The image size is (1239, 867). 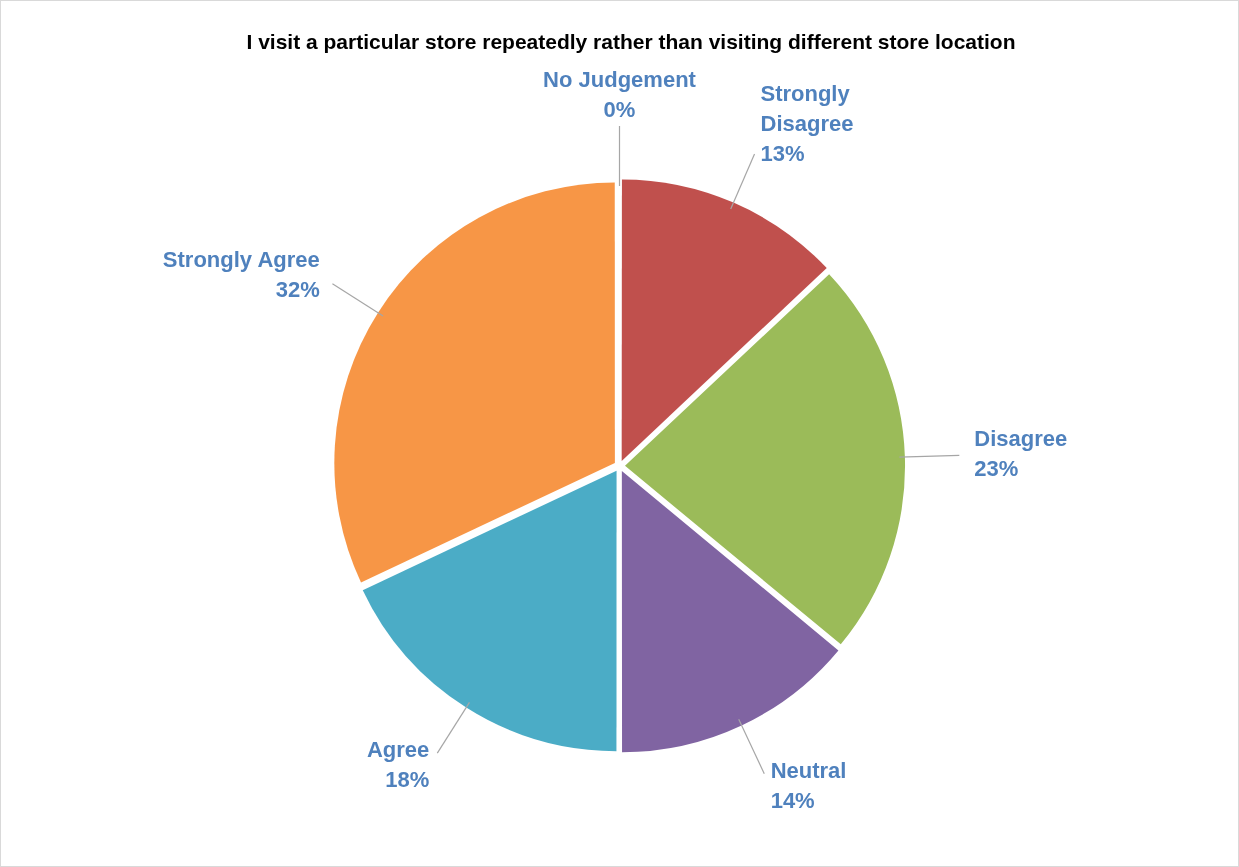 What do you see at coordinates (631, 42) in the screenshot?
I see `chart-title: I visit a particular store repeatedly rather than visiting different store location` at bounding box center [631, 42].